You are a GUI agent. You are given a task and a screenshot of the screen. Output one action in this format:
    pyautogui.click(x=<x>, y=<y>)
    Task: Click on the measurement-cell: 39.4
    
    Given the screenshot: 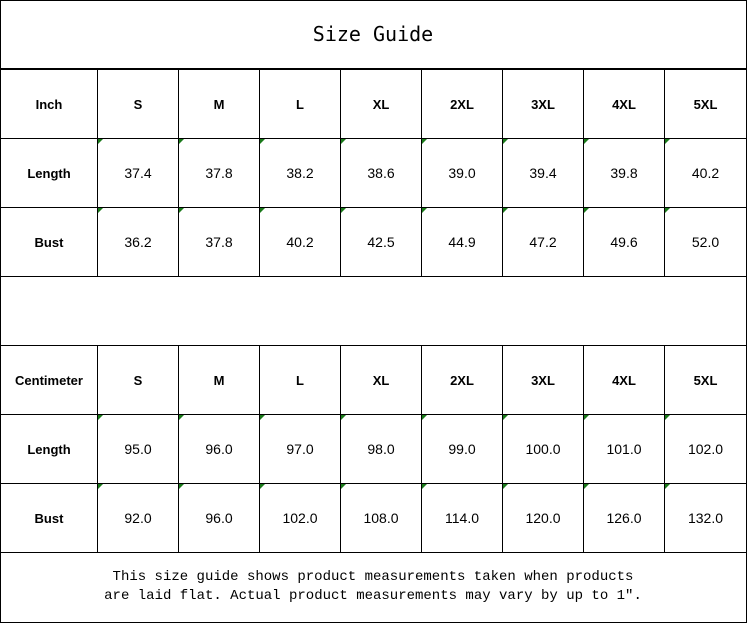 What is the action you would take?
    pyautogui.click(x=543, y=173)
    